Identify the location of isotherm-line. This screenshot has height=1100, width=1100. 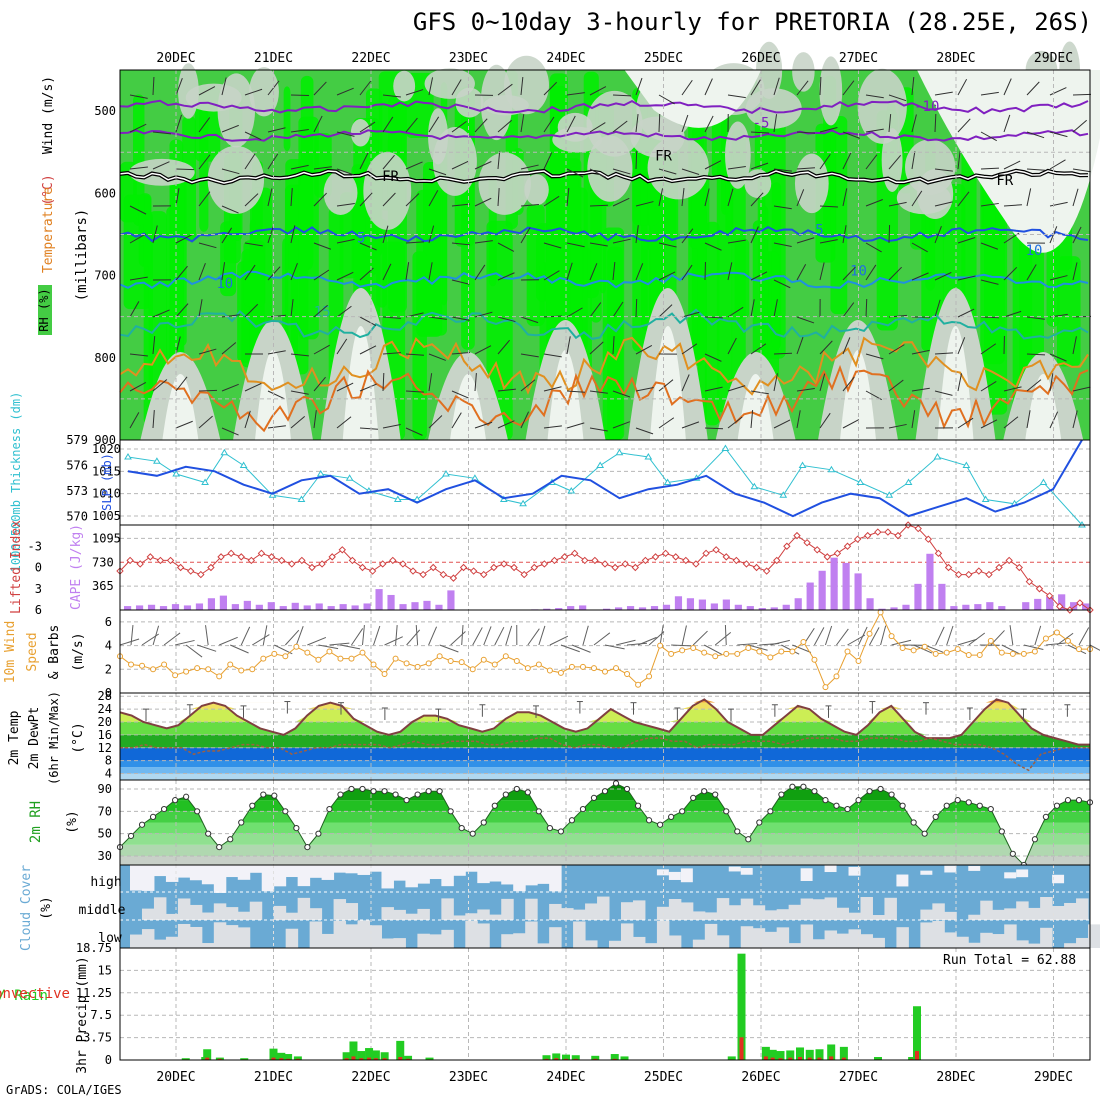
(604, 398).